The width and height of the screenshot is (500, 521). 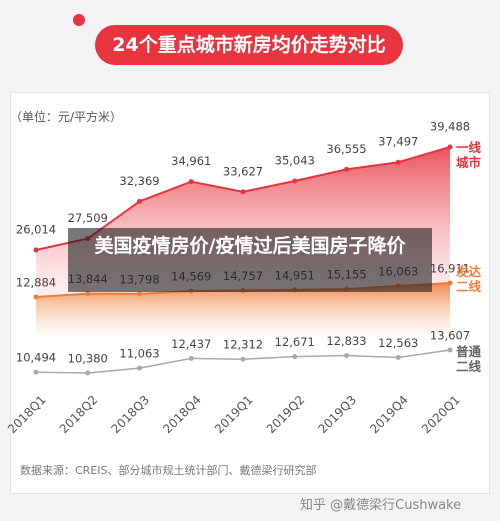 I want to click on value-label: 12,671, so click(x=295, y=342).